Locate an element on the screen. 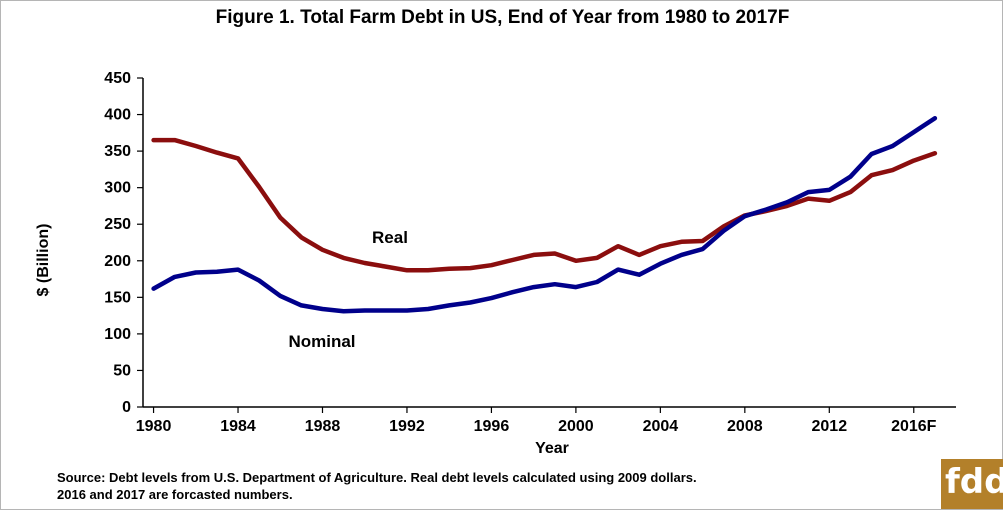 The width and height of the screenshot is (1003, 510). x-tick-label: 1980 is located at coordinates (154, 426).